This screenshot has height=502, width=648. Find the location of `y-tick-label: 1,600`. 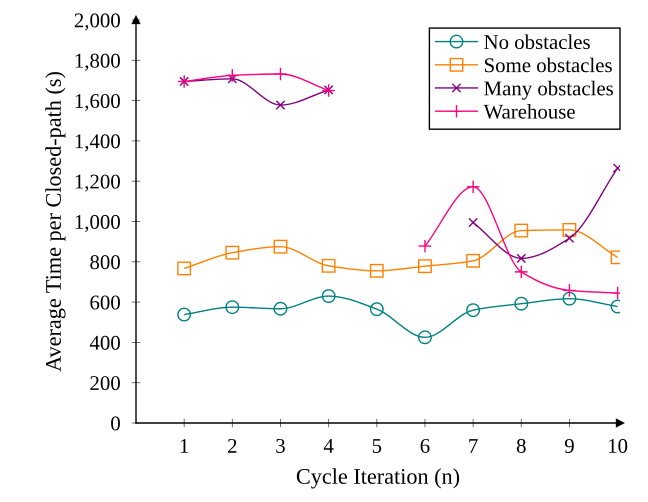

y-tick-label: 1,600 is located at coordinates (98, 103).